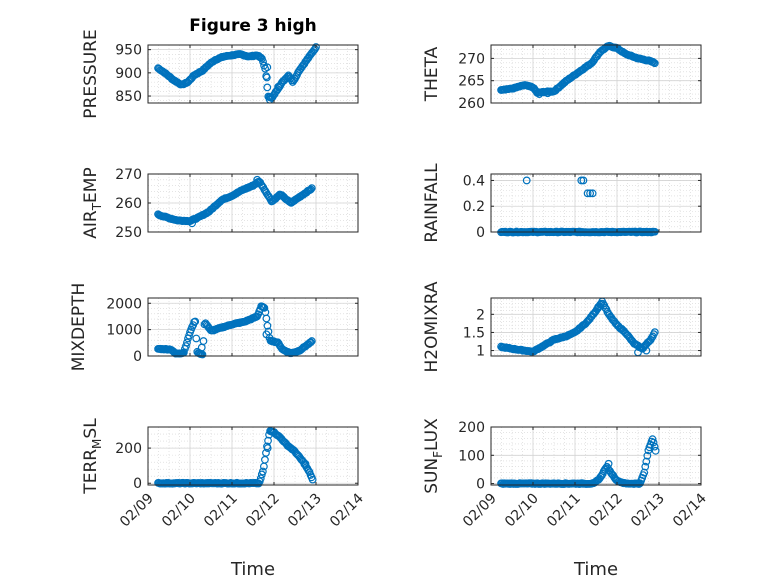 The image size is (778, 583). Describe the element at coordinates (124, 331) in the screenshot. I see `y-tick-label: 1000` at that location.